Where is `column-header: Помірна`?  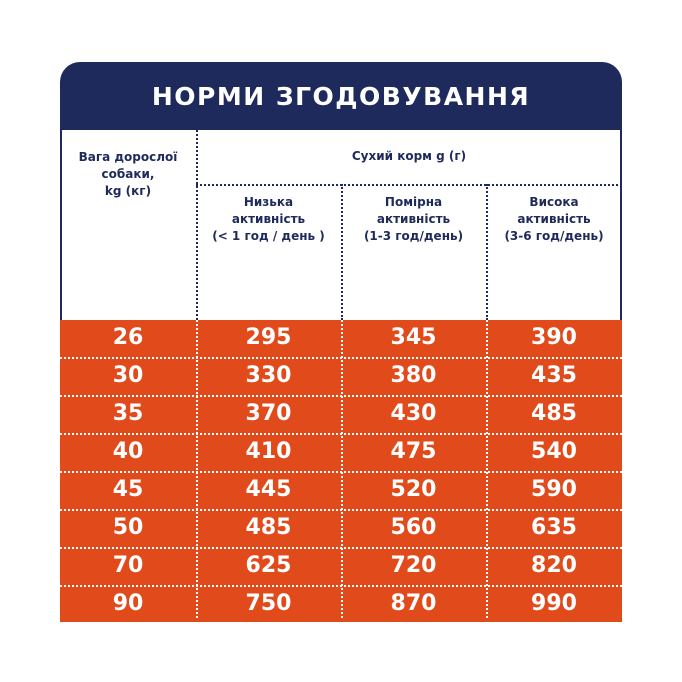
column-header: Помірна is located at coordinates (413, 202).